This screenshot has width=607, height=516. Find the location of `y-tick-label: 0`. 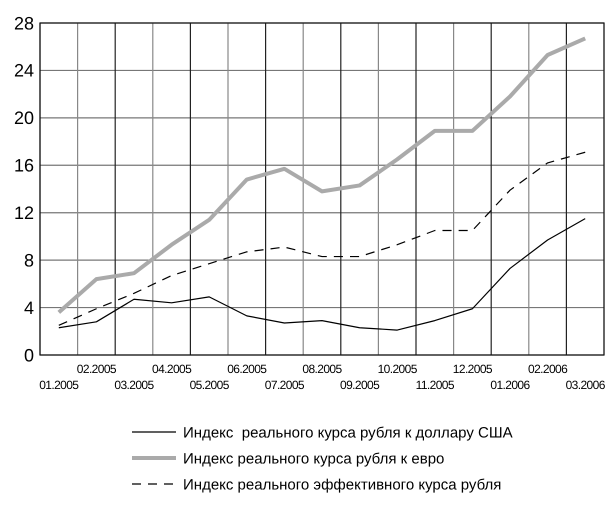

y-tick-label: 0 is located at coordinates (29, 355).